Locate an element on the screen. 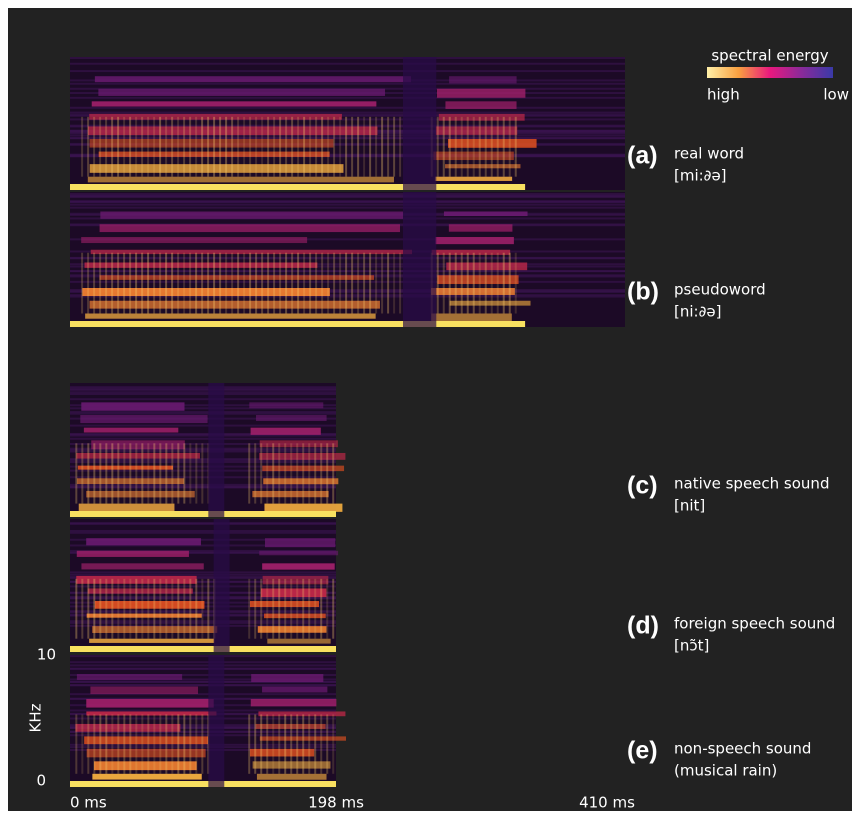 The image size is (860, 819). panel-detail: [ni:∂ə] is located at coordinates (697, 312).